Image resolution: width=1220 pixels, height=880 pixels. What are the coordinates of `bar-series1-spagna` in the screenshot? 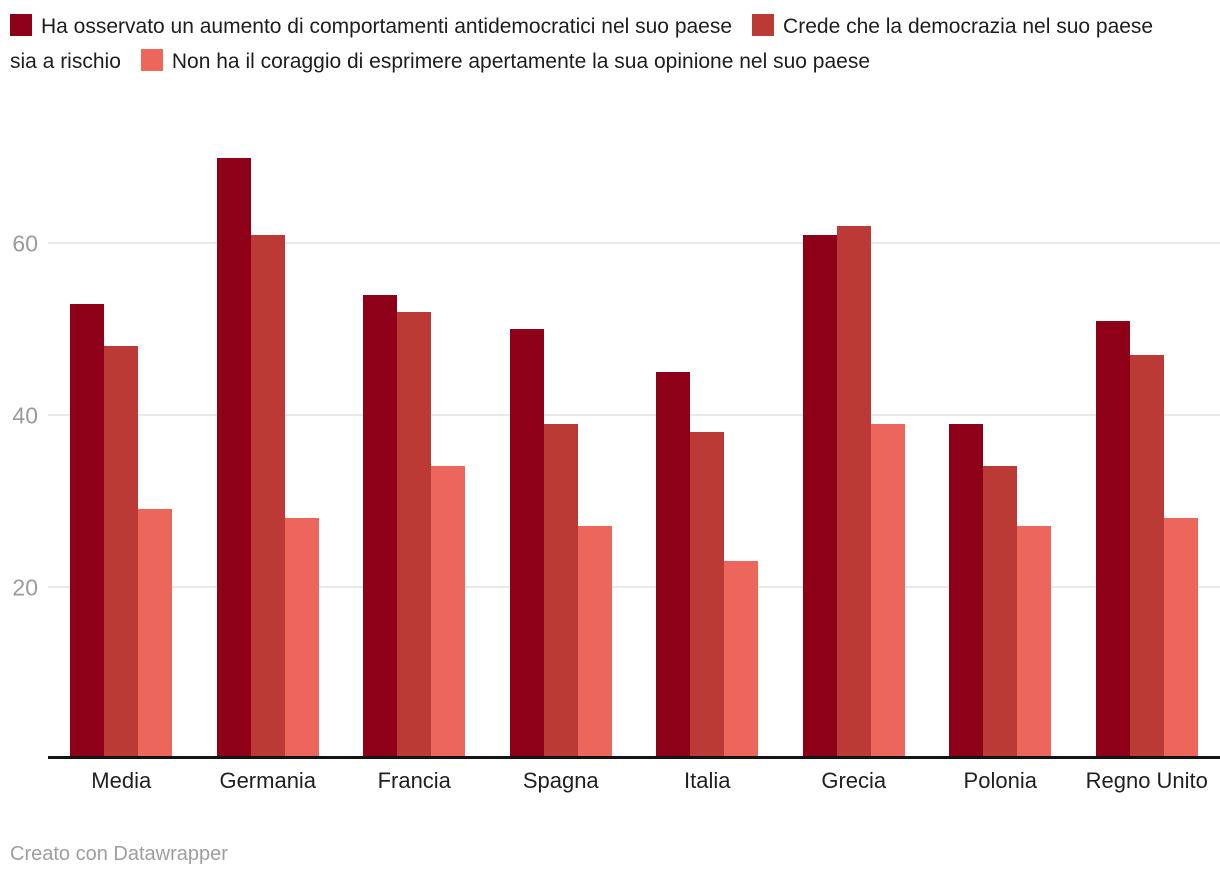 It's located at (526, 543).